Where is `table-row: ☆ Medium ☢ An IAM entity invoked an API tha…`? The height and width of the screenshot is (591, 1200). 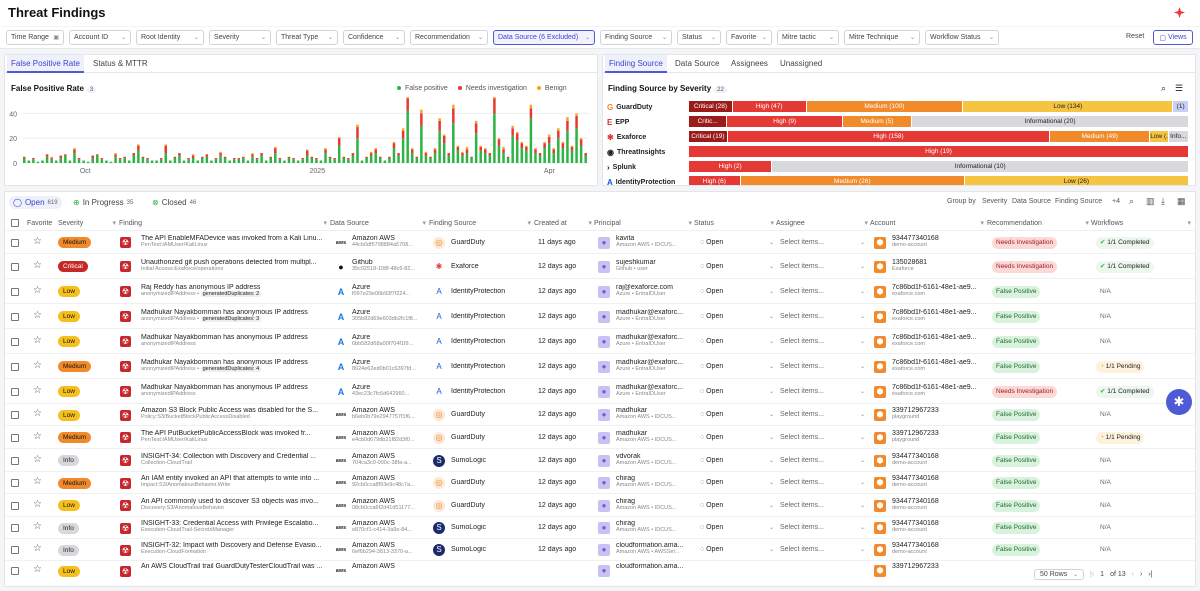
table-row: ☆ Medium ☢ An IAM entity invoked an API tha… is located at coordinates (601, 482).